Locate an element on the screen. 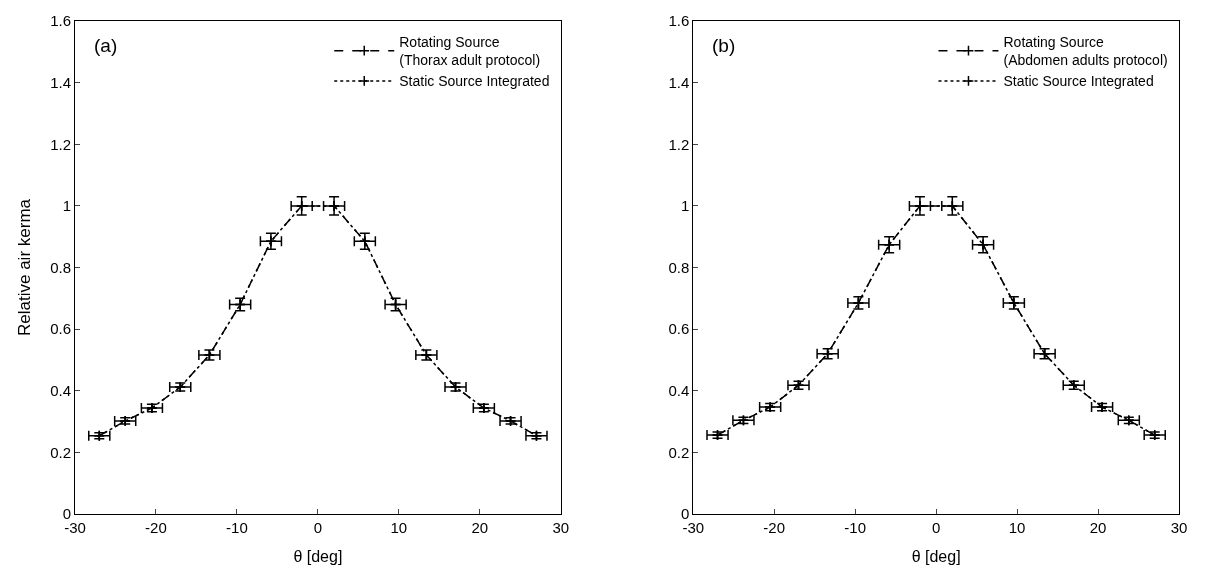 This screenshot has width=1209, height=574. annotation: (b) is located at coordinates (724, 45).